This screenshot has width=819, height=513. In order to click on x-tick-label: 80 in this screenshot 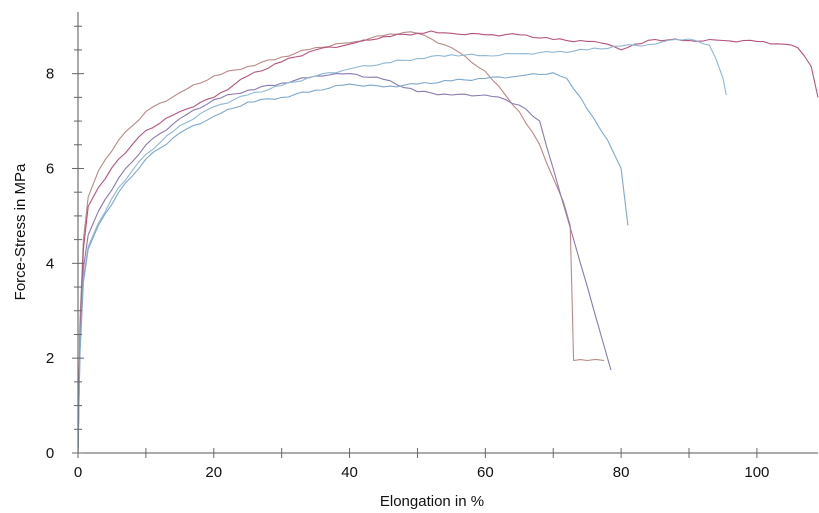, I will do `click(621, 472)`.